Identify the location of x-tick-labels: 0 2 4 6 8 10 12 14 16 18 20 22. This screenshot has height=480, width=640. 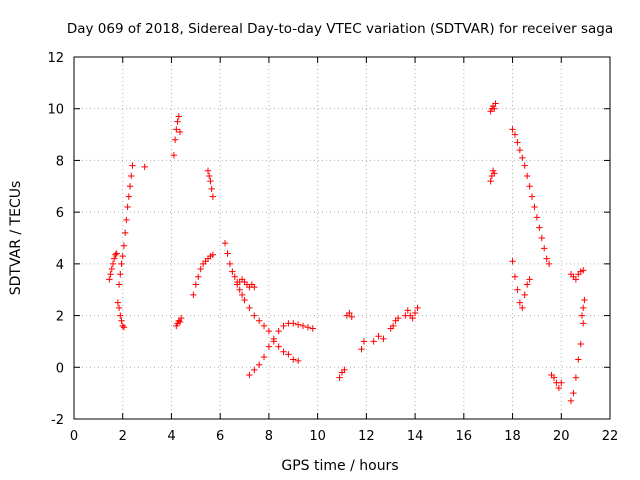
(344, 436).